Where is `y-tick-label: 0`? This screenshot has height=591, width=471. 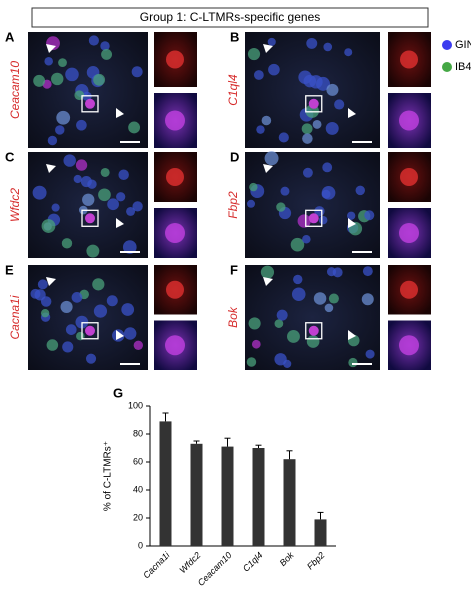
y-tick-label: 0 is located at coordinates (140, 545).